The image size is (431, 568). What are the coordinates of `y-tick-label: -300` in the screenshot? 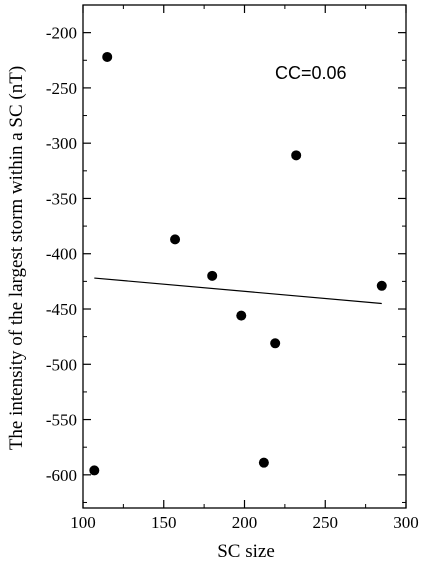 It's located at (61, 143).